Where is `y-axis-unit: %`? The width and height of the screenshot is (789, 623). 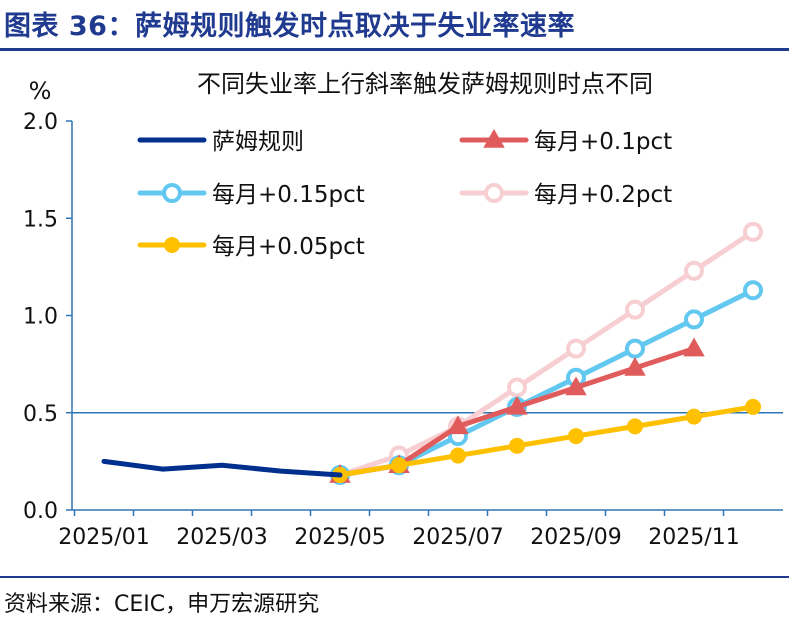
y-axis-unit: % is located at coordinates (40, 91).